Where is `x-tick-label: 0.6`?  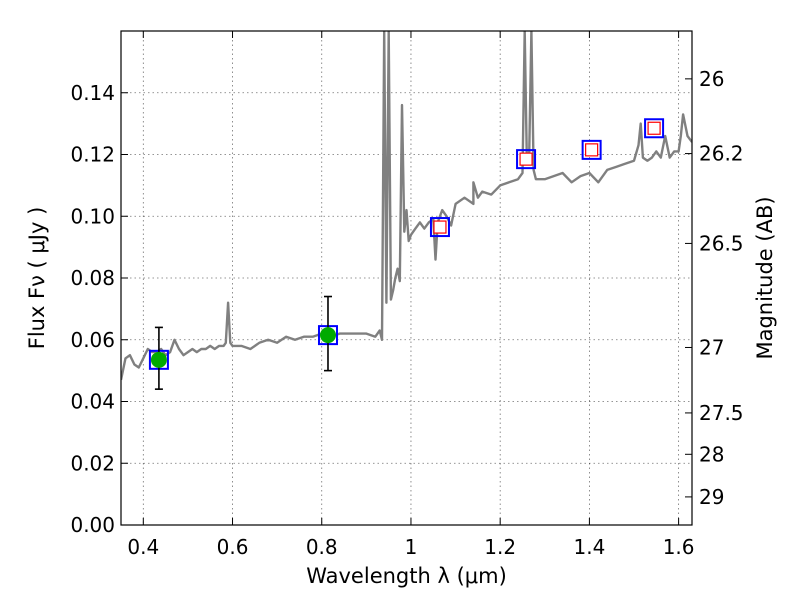 x-tick-label: 0.6 is located at coordinates (233, 547).